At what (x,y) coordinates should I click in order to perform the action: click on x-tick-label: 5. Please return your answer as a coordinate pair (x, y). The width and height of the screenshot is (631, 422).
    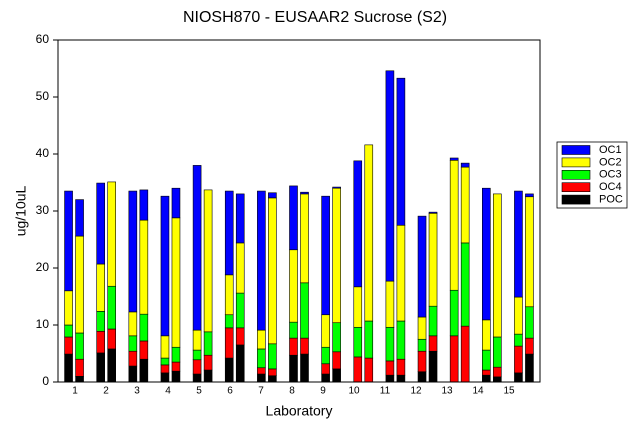
    Looking at the image, I should click on (199, 391).